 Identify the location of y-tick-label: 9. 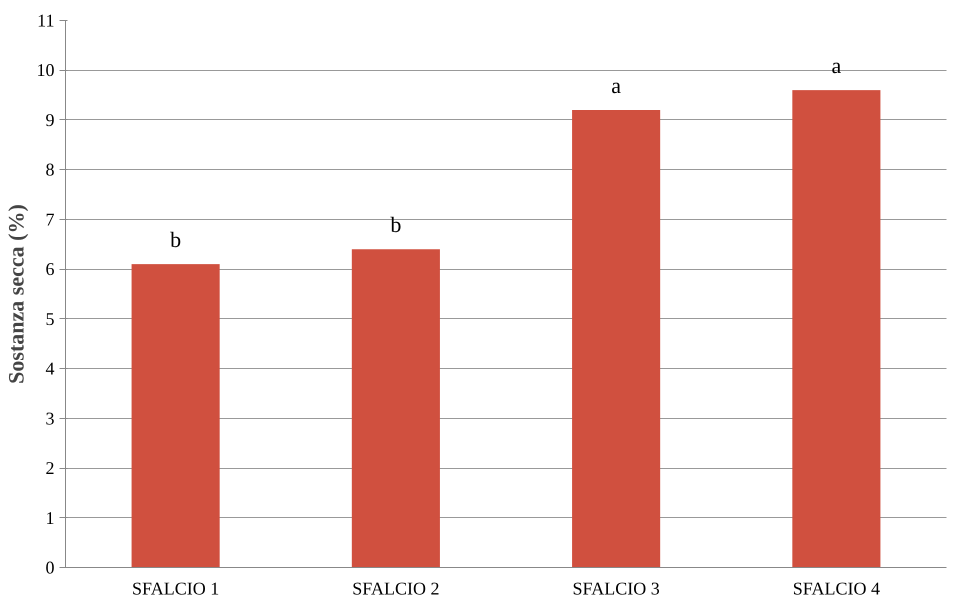
(50, 120).